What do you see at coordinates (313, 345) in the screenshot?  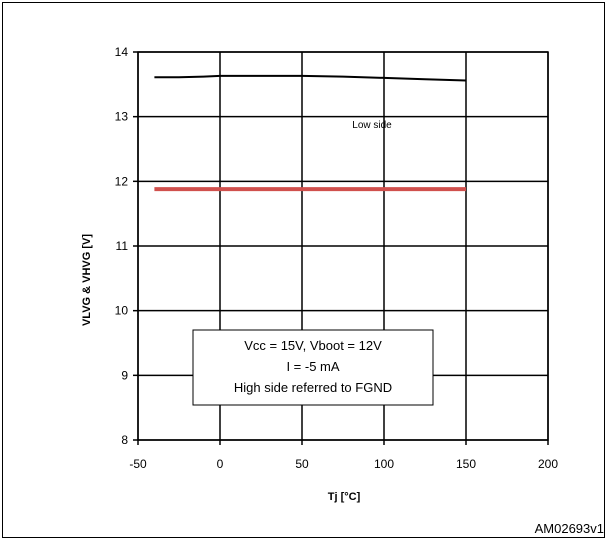 I see `conditions-line-1: Vcc = 15V, Vboot = 12V` at bounding box center [313, 345].